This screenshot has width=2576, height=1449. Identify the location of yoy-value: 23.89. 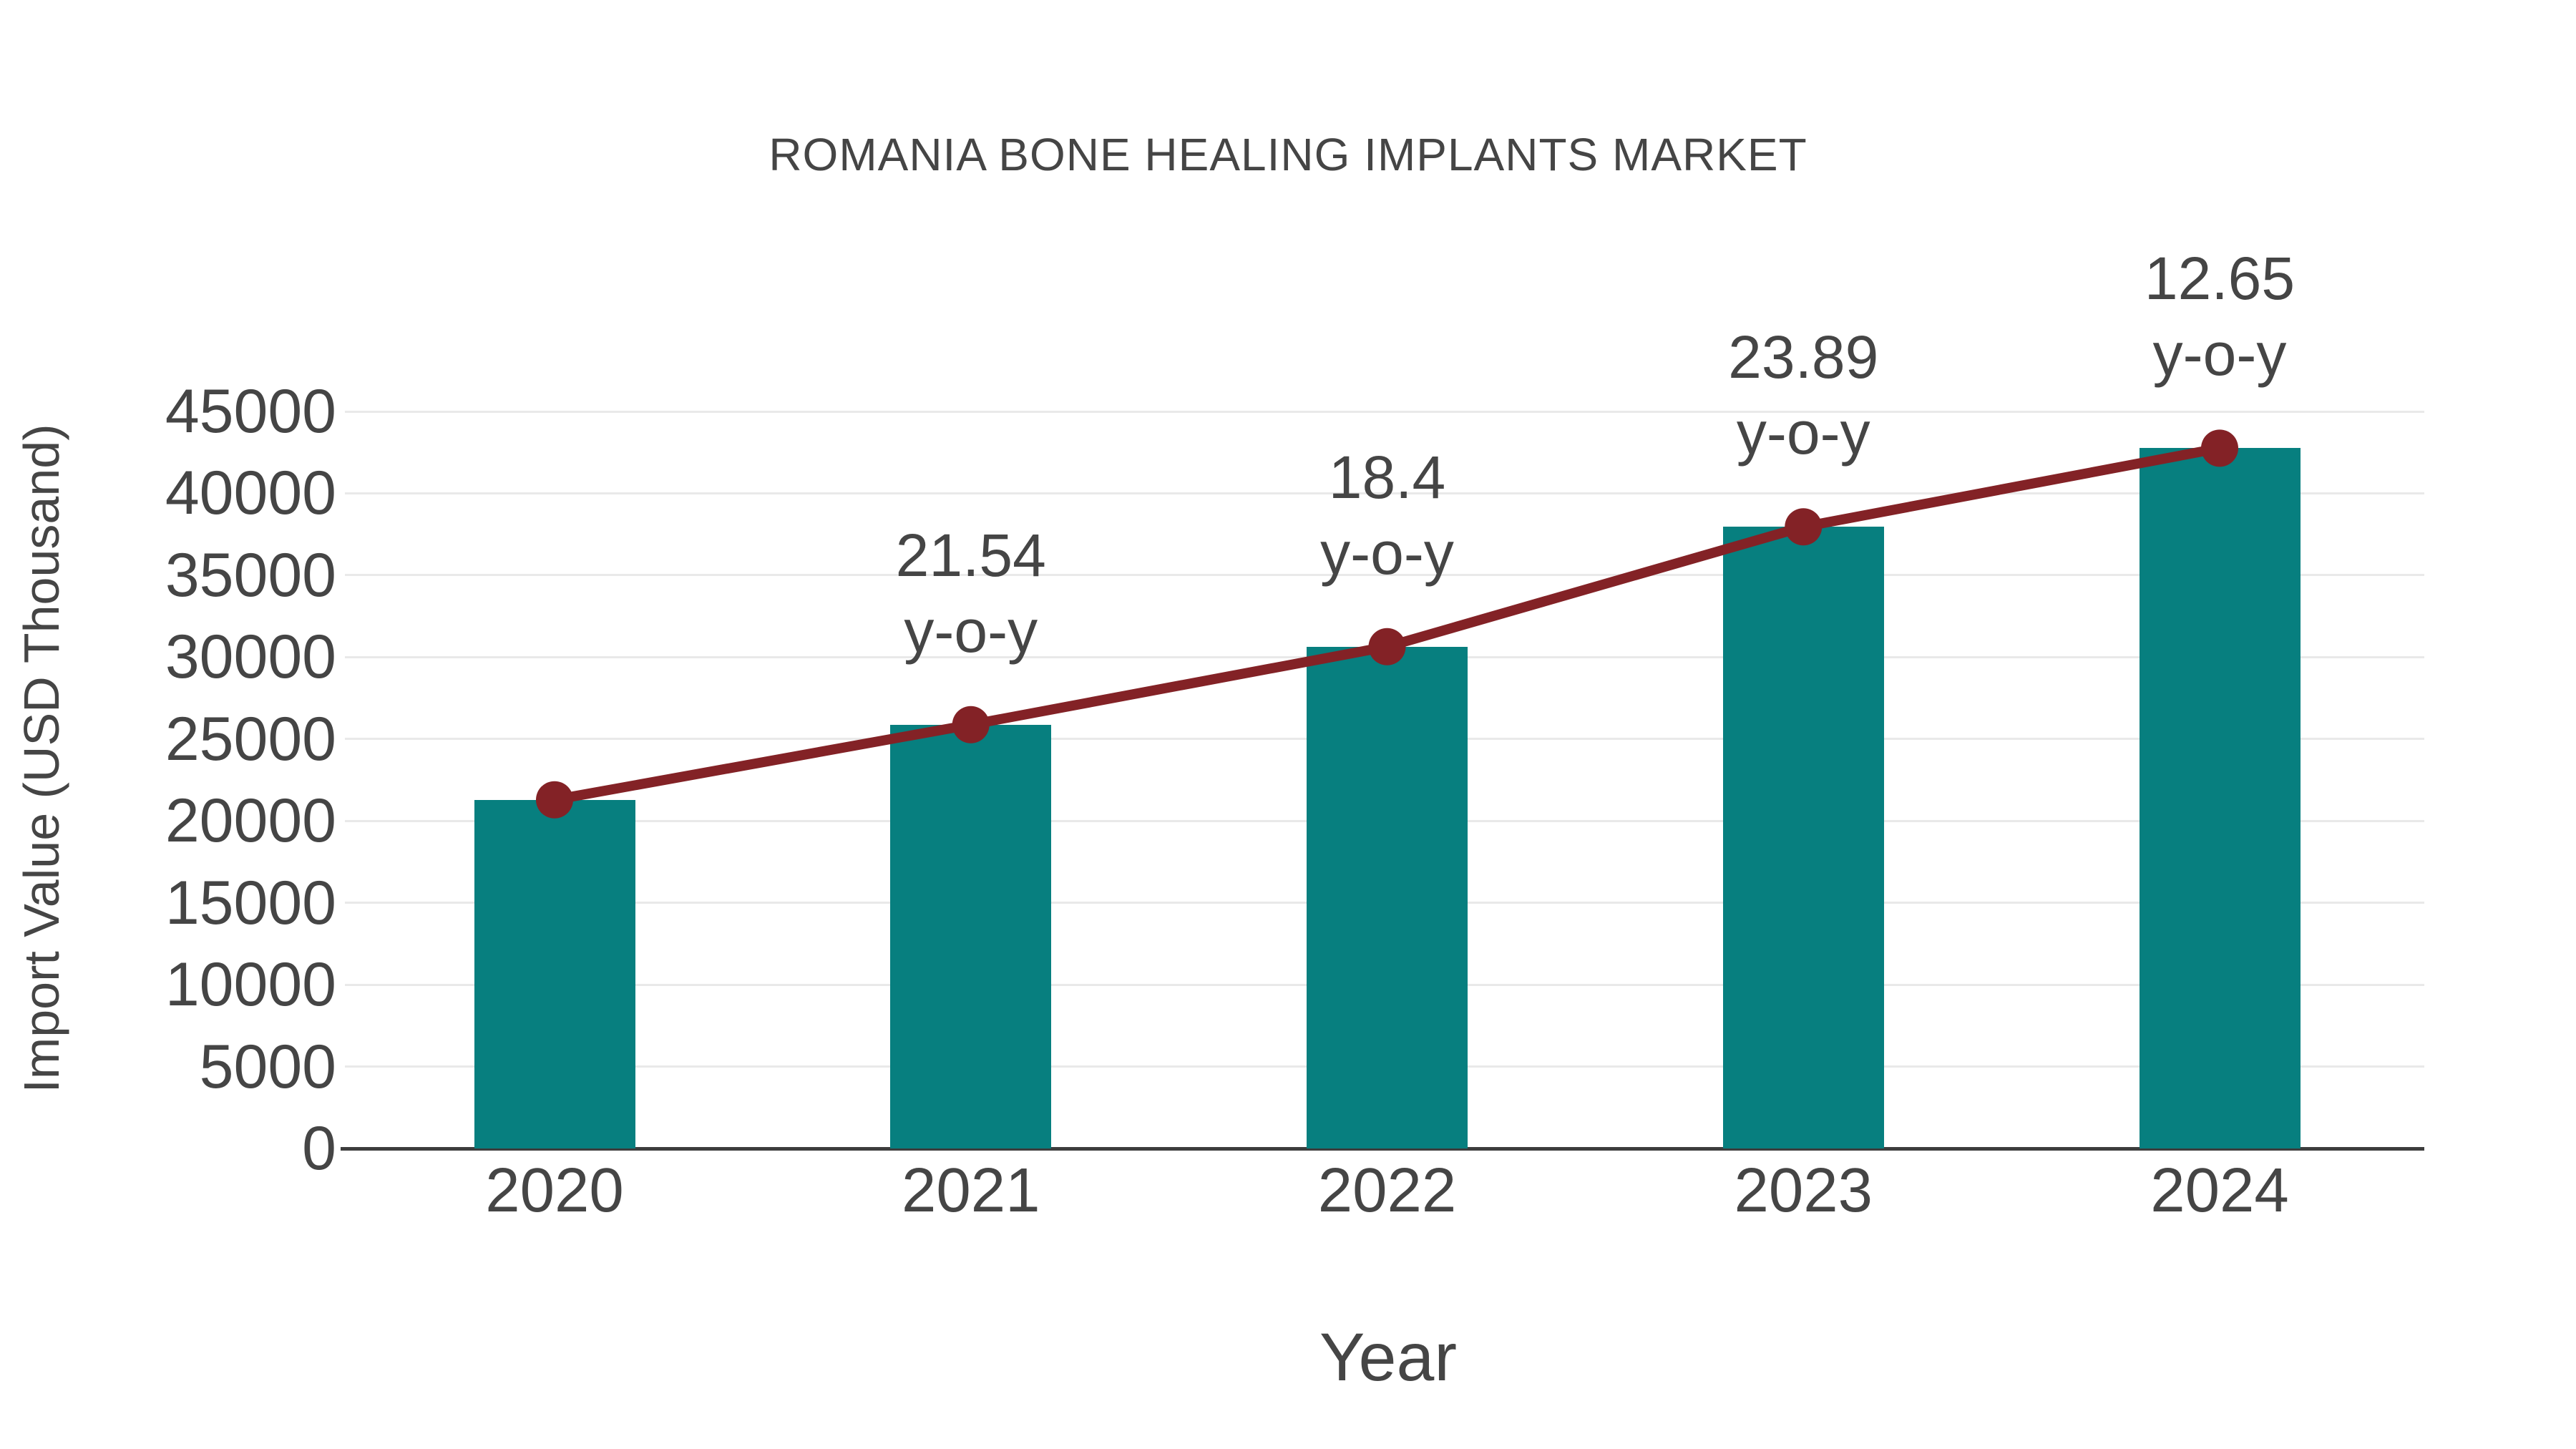
(1803, 357).